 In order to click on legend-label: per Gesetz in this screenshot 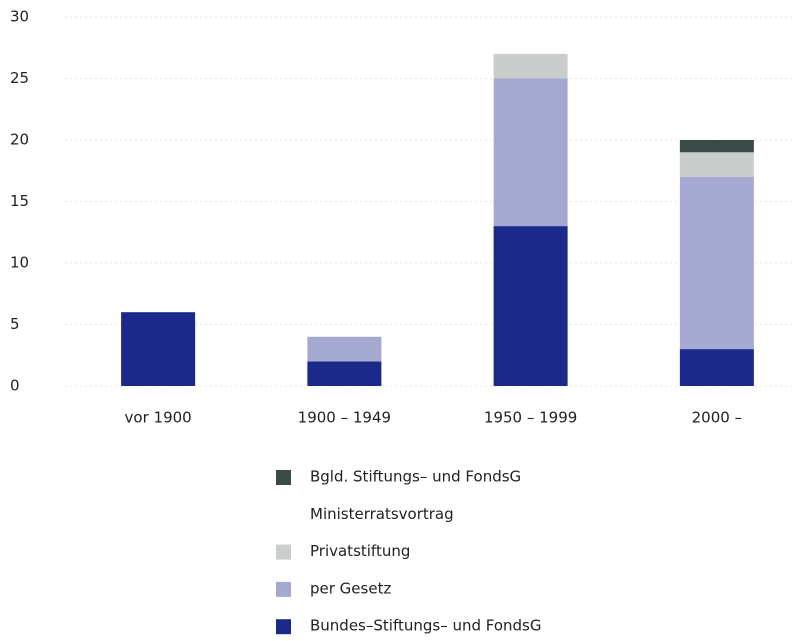, I will do `click(350, 588)`.